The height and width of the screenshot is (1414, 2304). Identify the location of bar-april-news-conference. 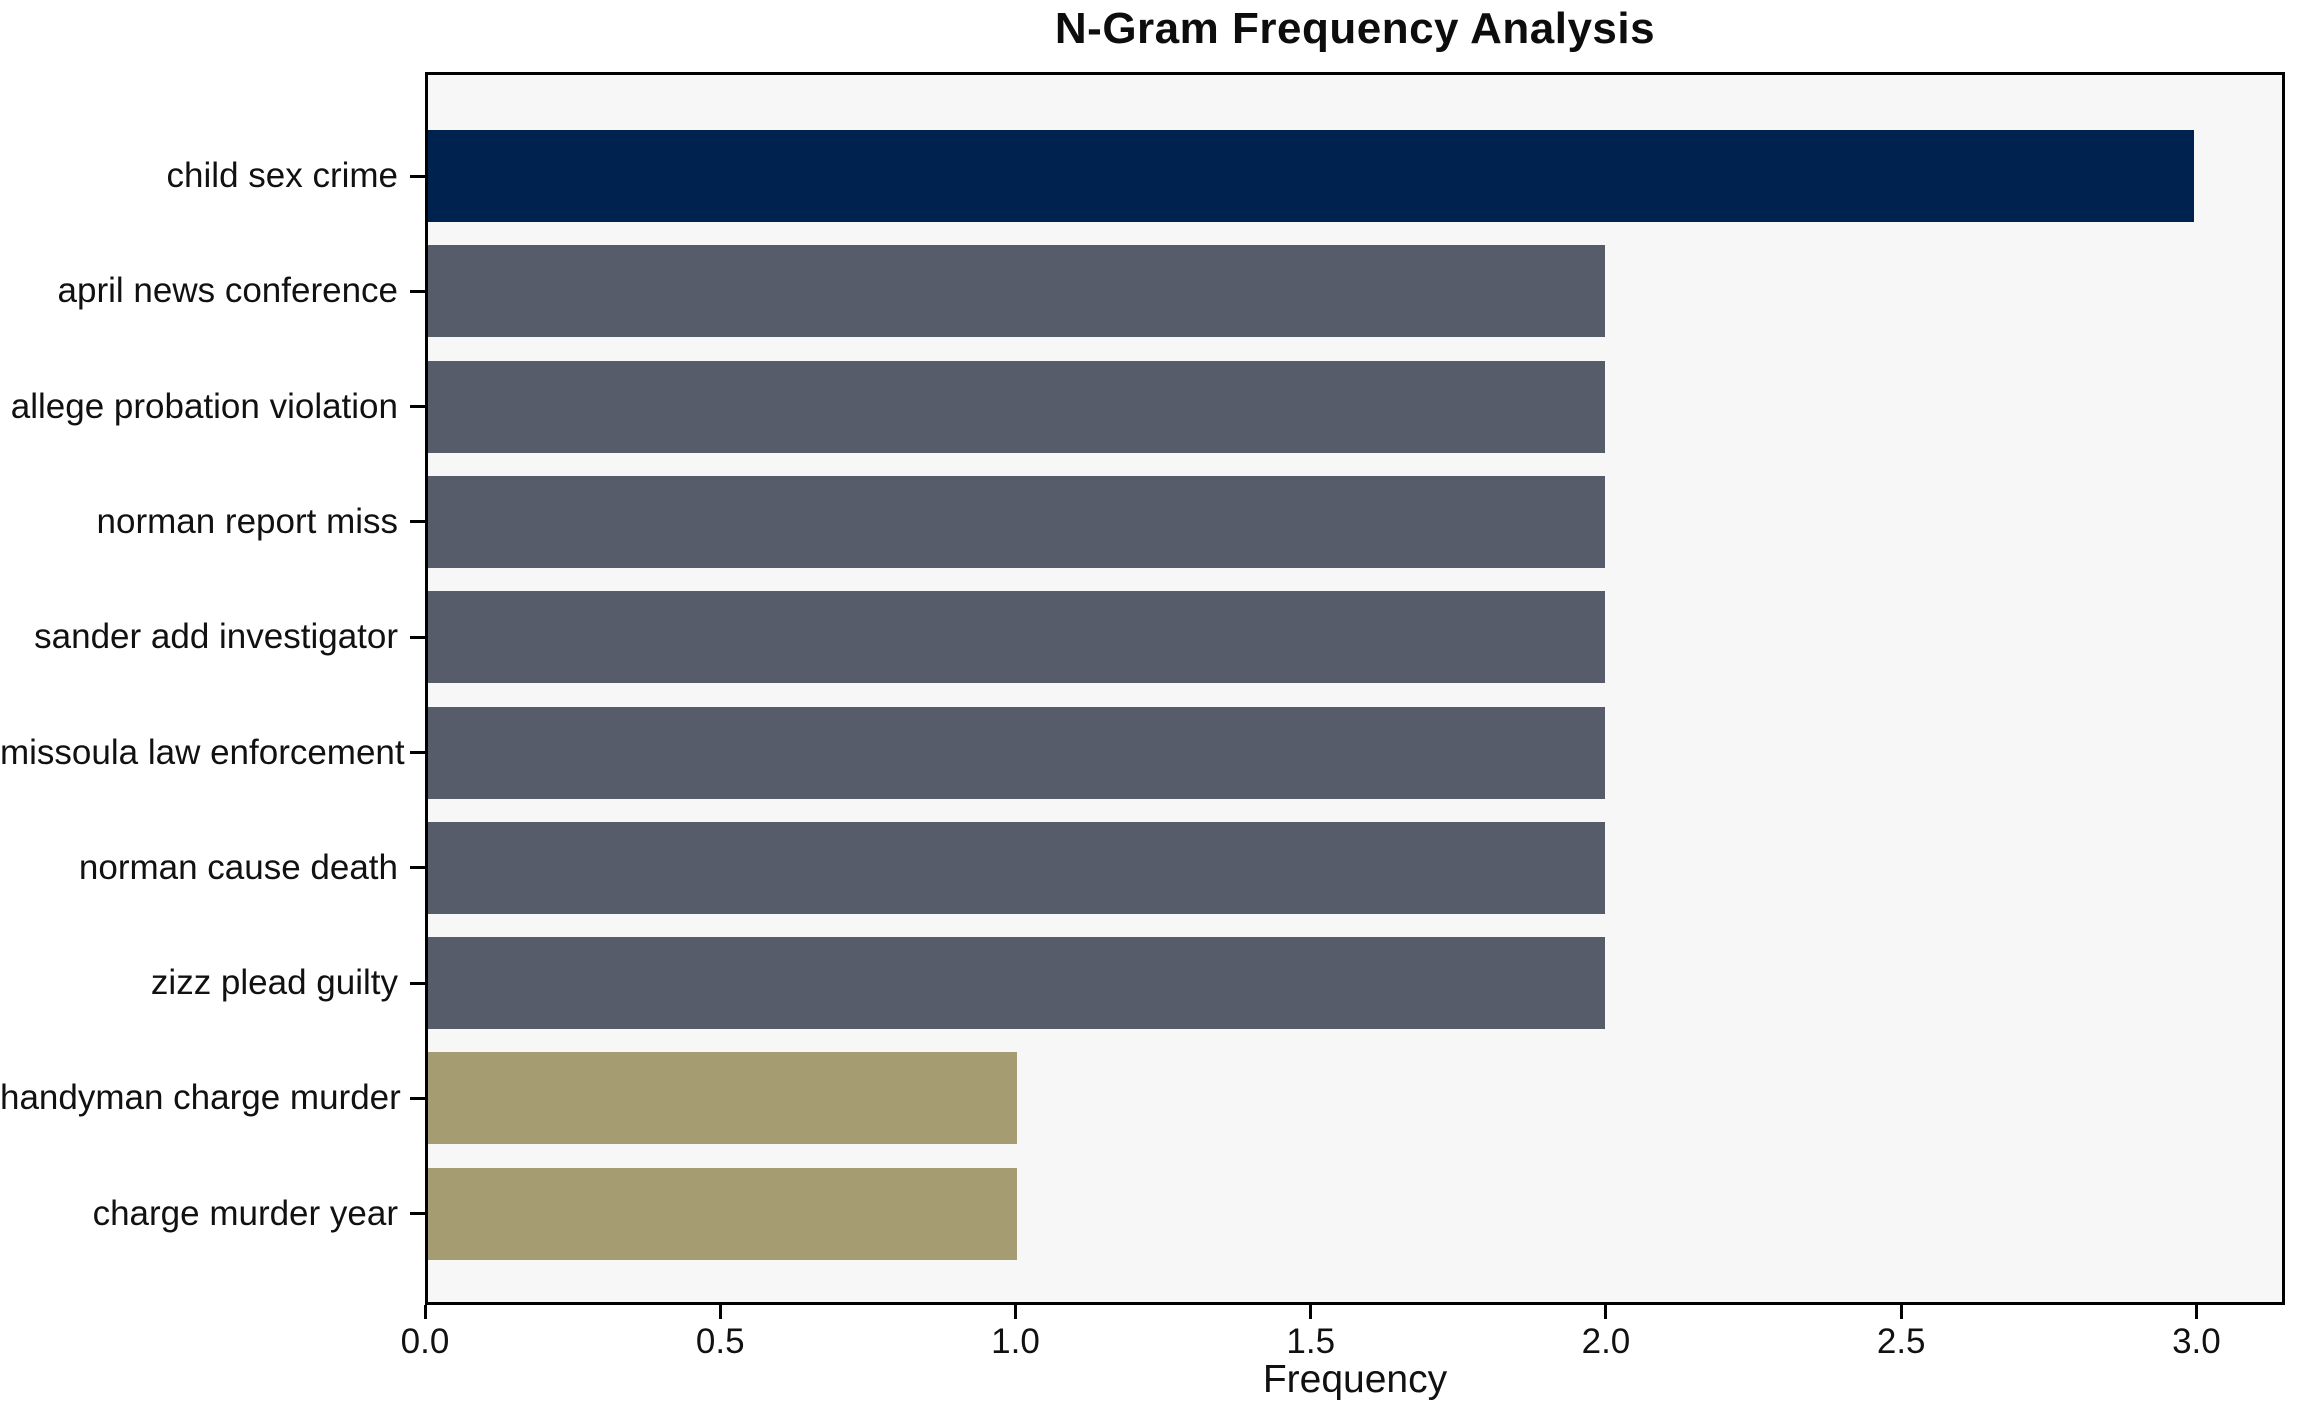
(1017, 291).